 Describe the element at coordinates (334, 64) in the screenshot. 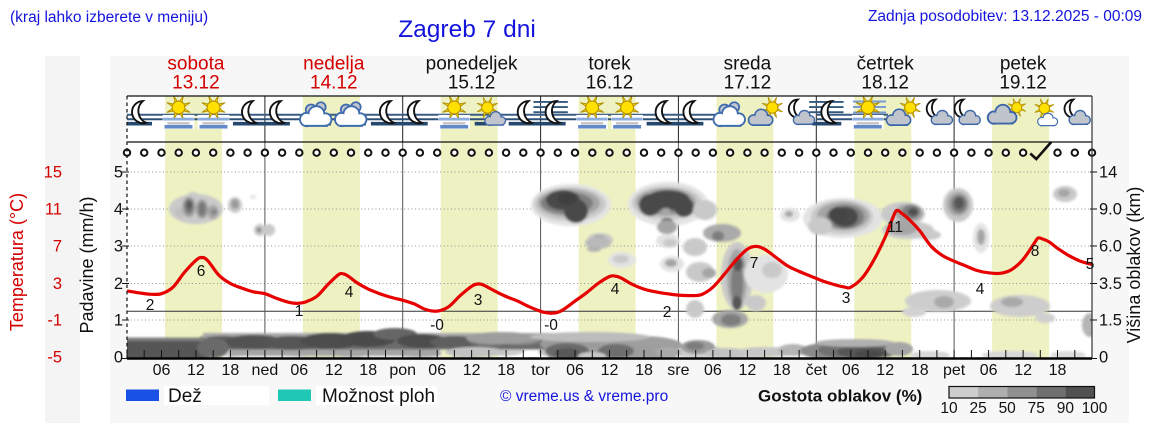

I see `svg-text: nedelja` at that location.